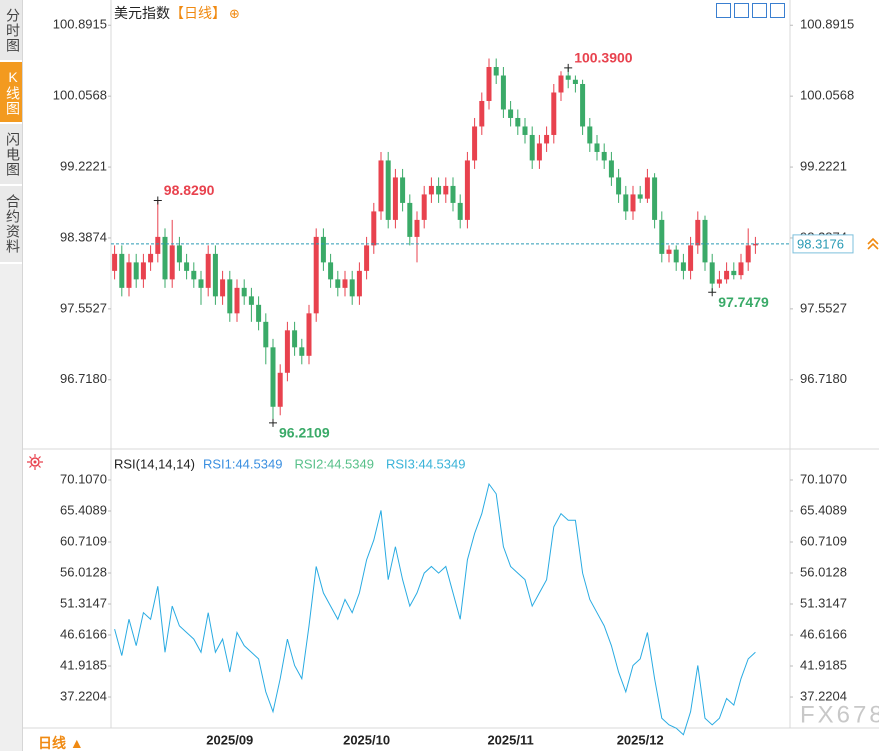  What do you see at coordinates (366, 739) in the screenshot?
I see `x-tick-label: 2025/10` at bounding box center [366, 739].